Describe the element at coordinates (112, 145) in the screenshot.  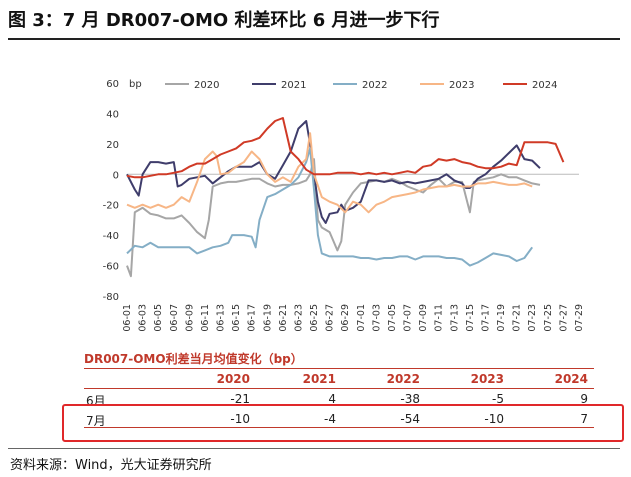
I see `y-tick-label: 20` at that location.